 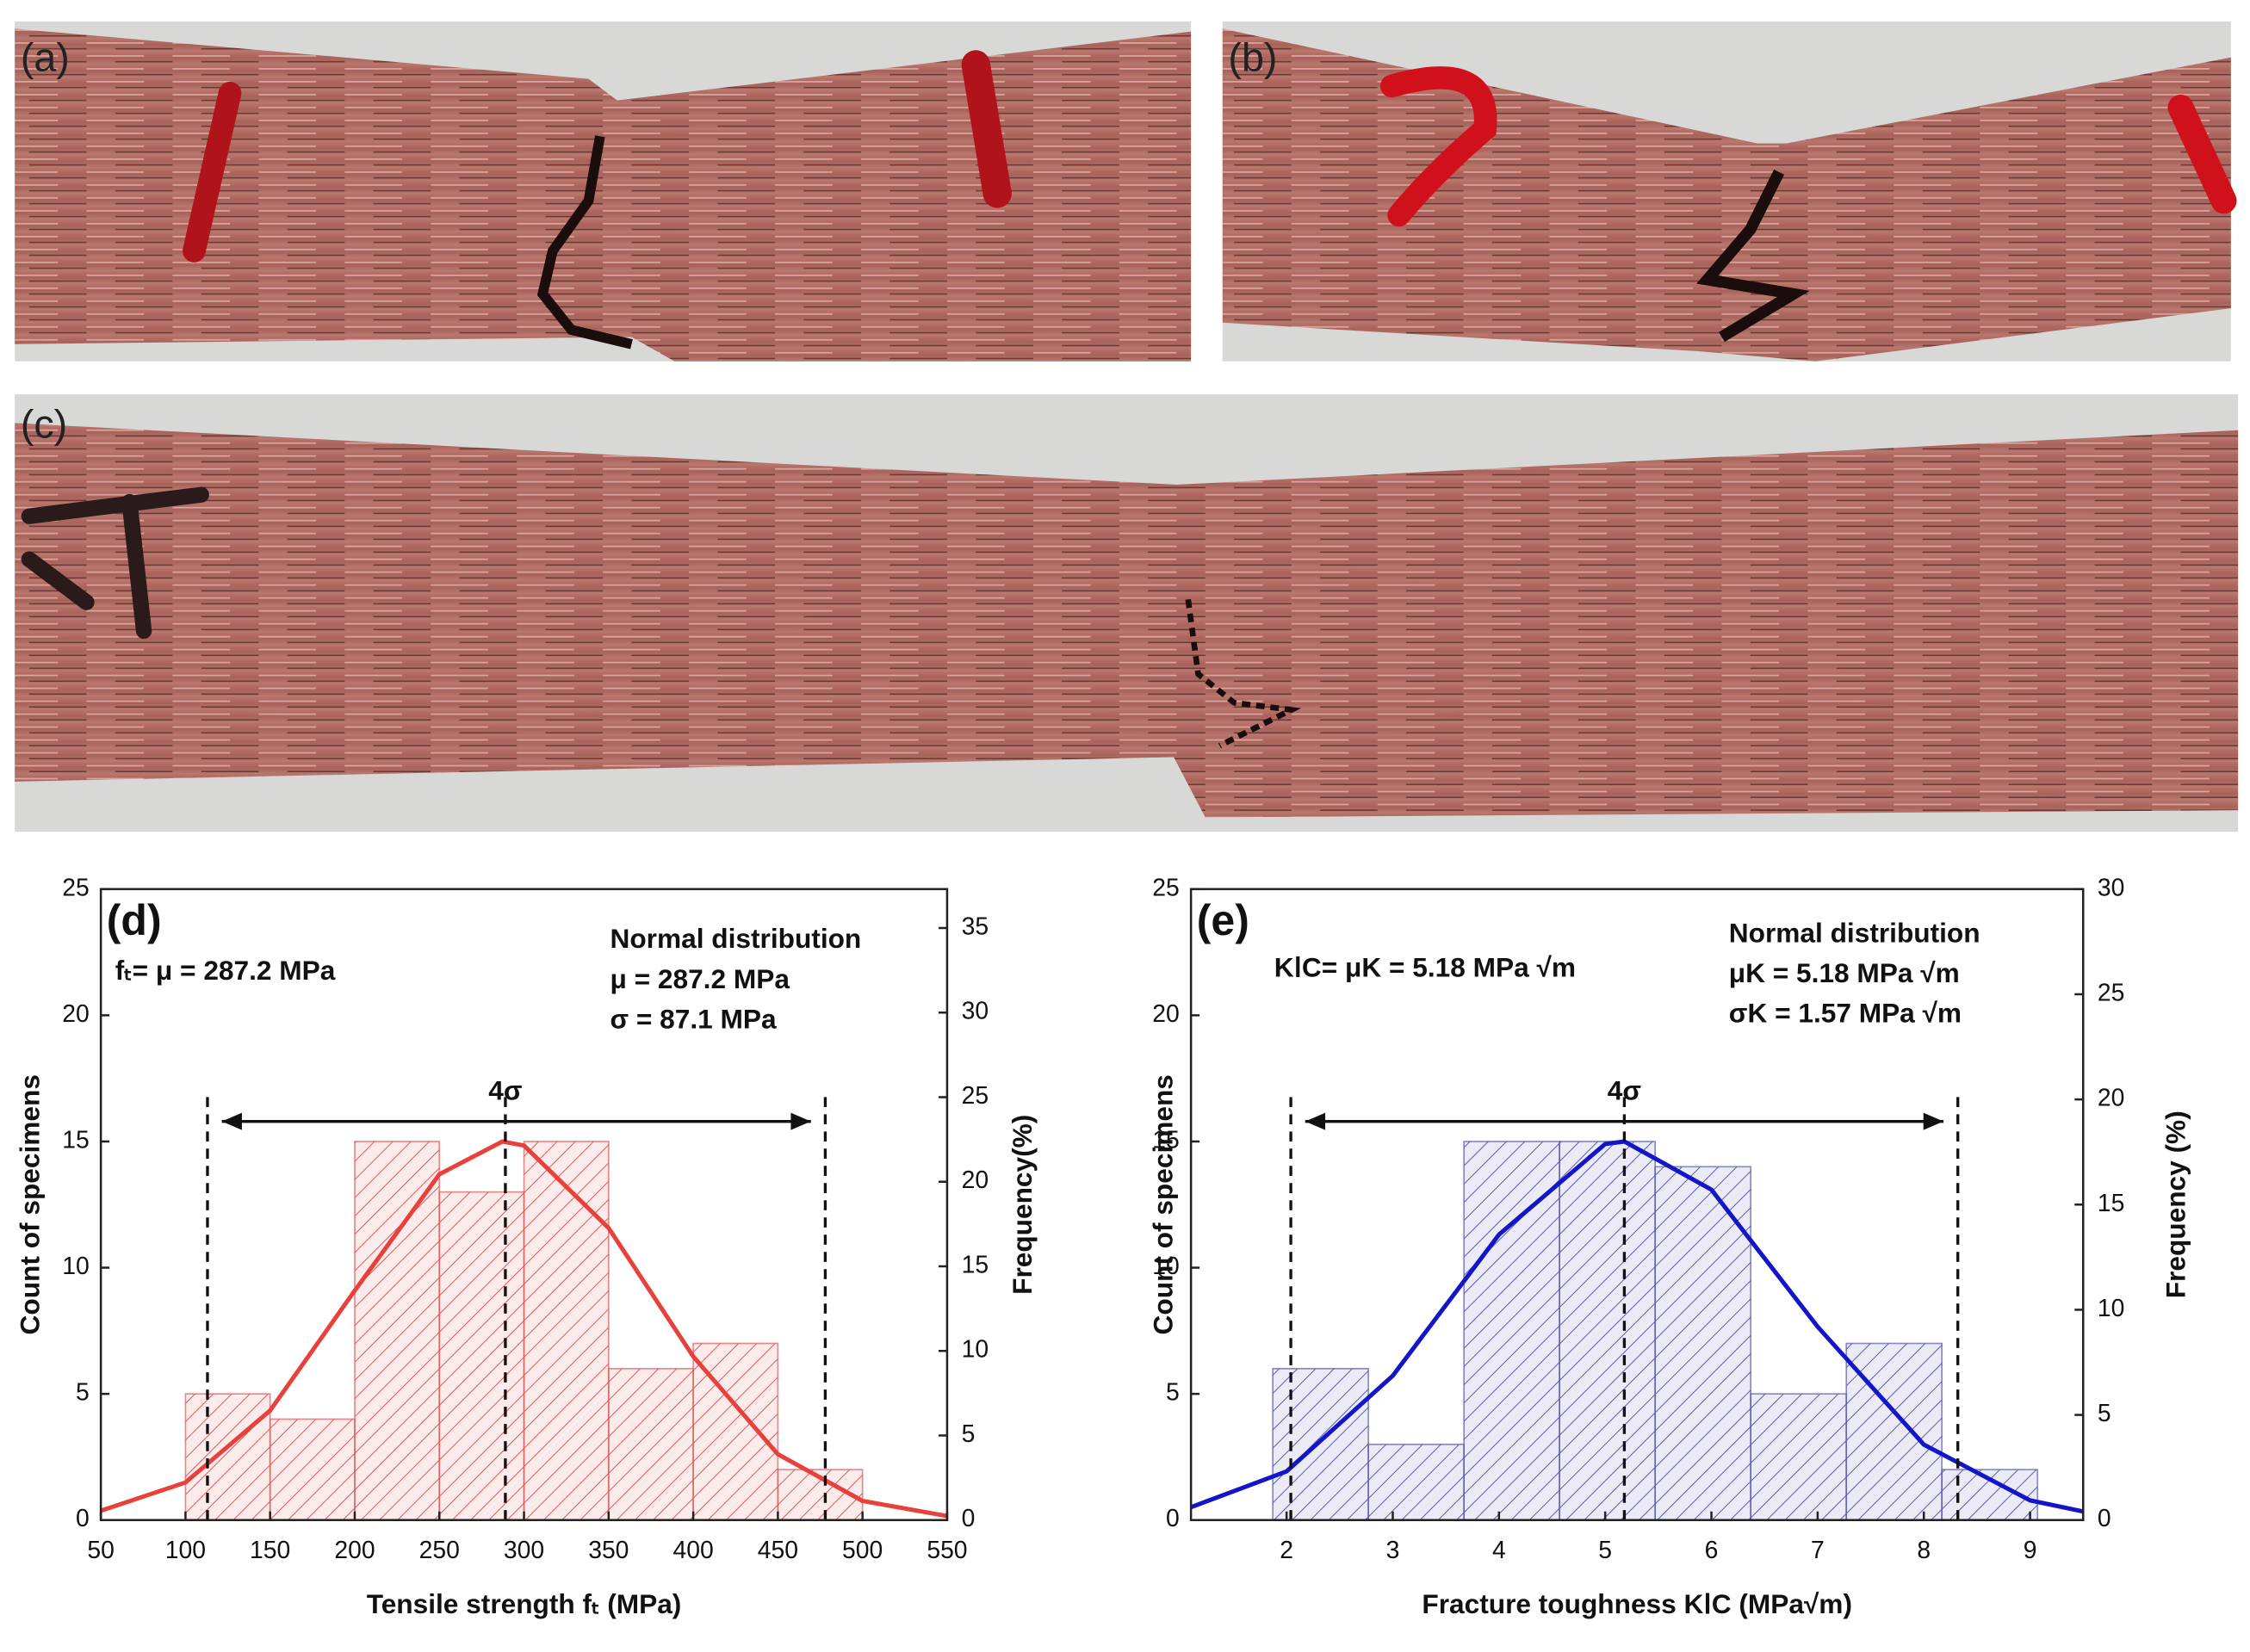 I want to click on photo-label: (b), so click(x=1252, y=57).